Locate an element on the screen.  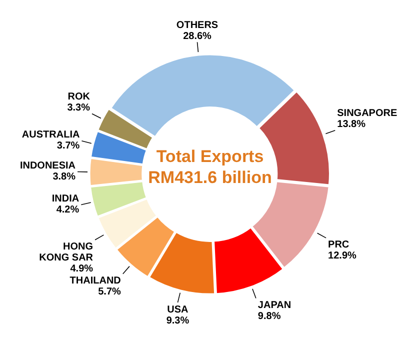
slice-label: AUSTRALIA is located at coordinates (51, 135).